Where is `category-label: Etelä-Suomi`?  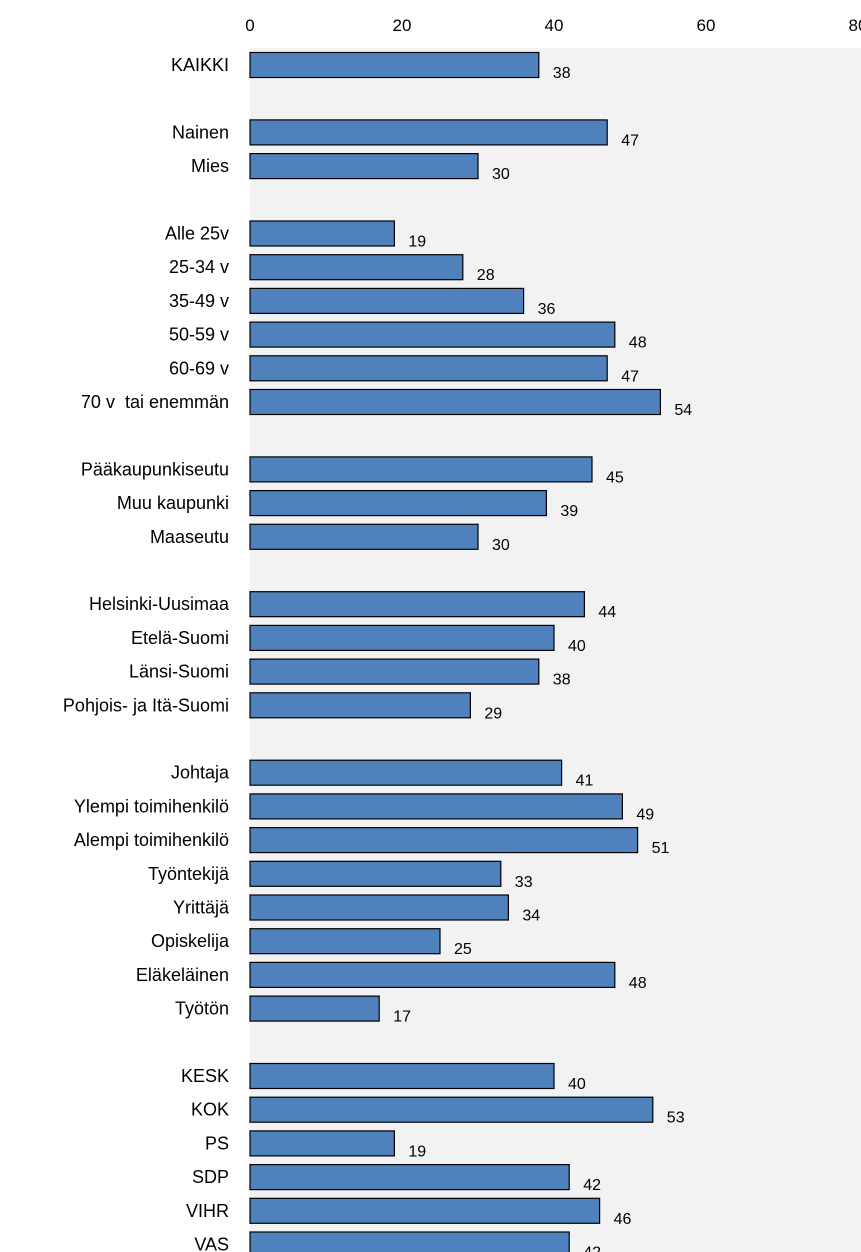 category-label: Etelä-Suomi is located at coordinates (180, 638).